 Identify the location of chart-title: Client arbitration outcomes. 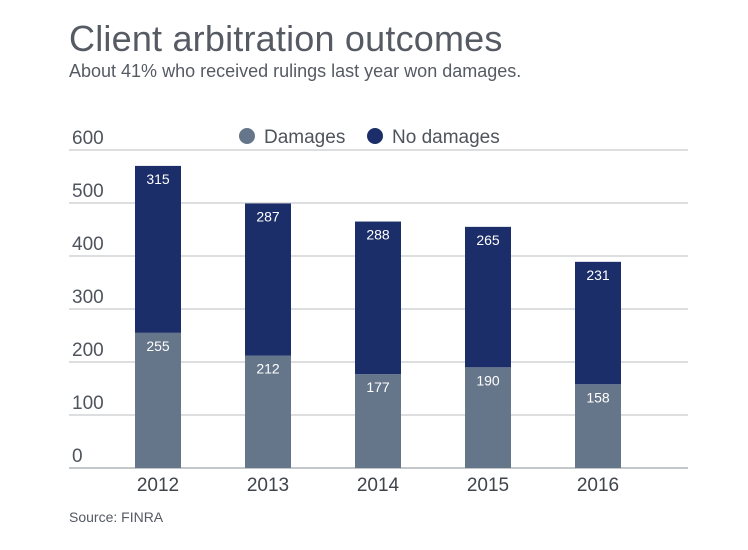
(286, 38).